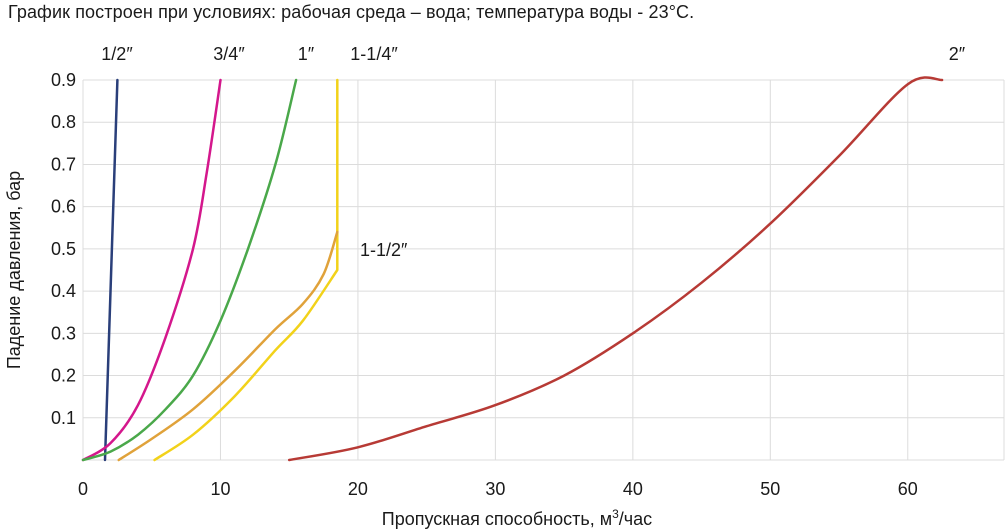 The image size is (1007, 530). I want to click on y-tick-label: 0.1, so click(63, 418).